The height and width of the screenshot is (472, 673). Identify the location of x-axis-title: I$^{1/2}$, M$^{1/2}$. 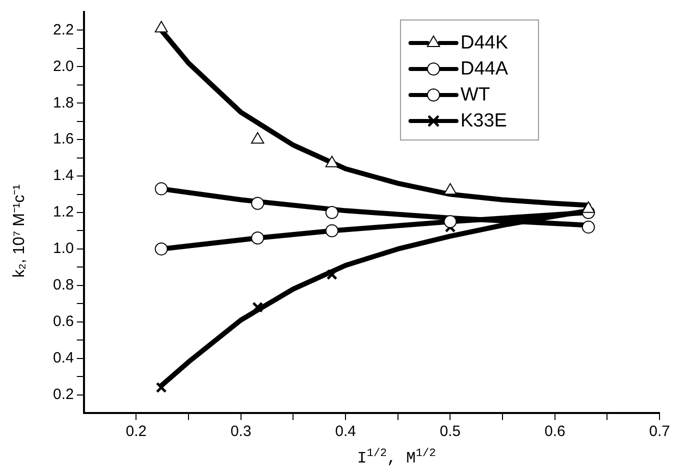
(396, 458).